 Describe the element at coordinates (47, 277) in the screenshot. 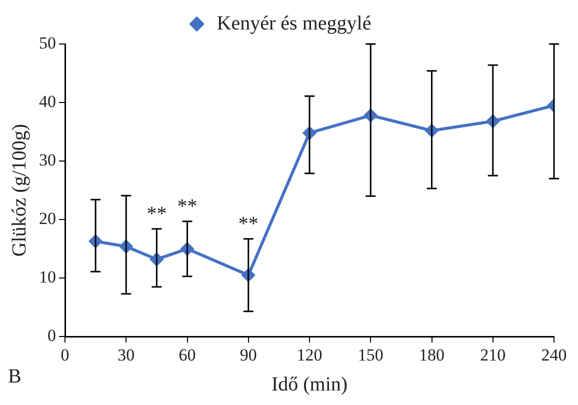

I see `y-tick-label: 10` at that location.